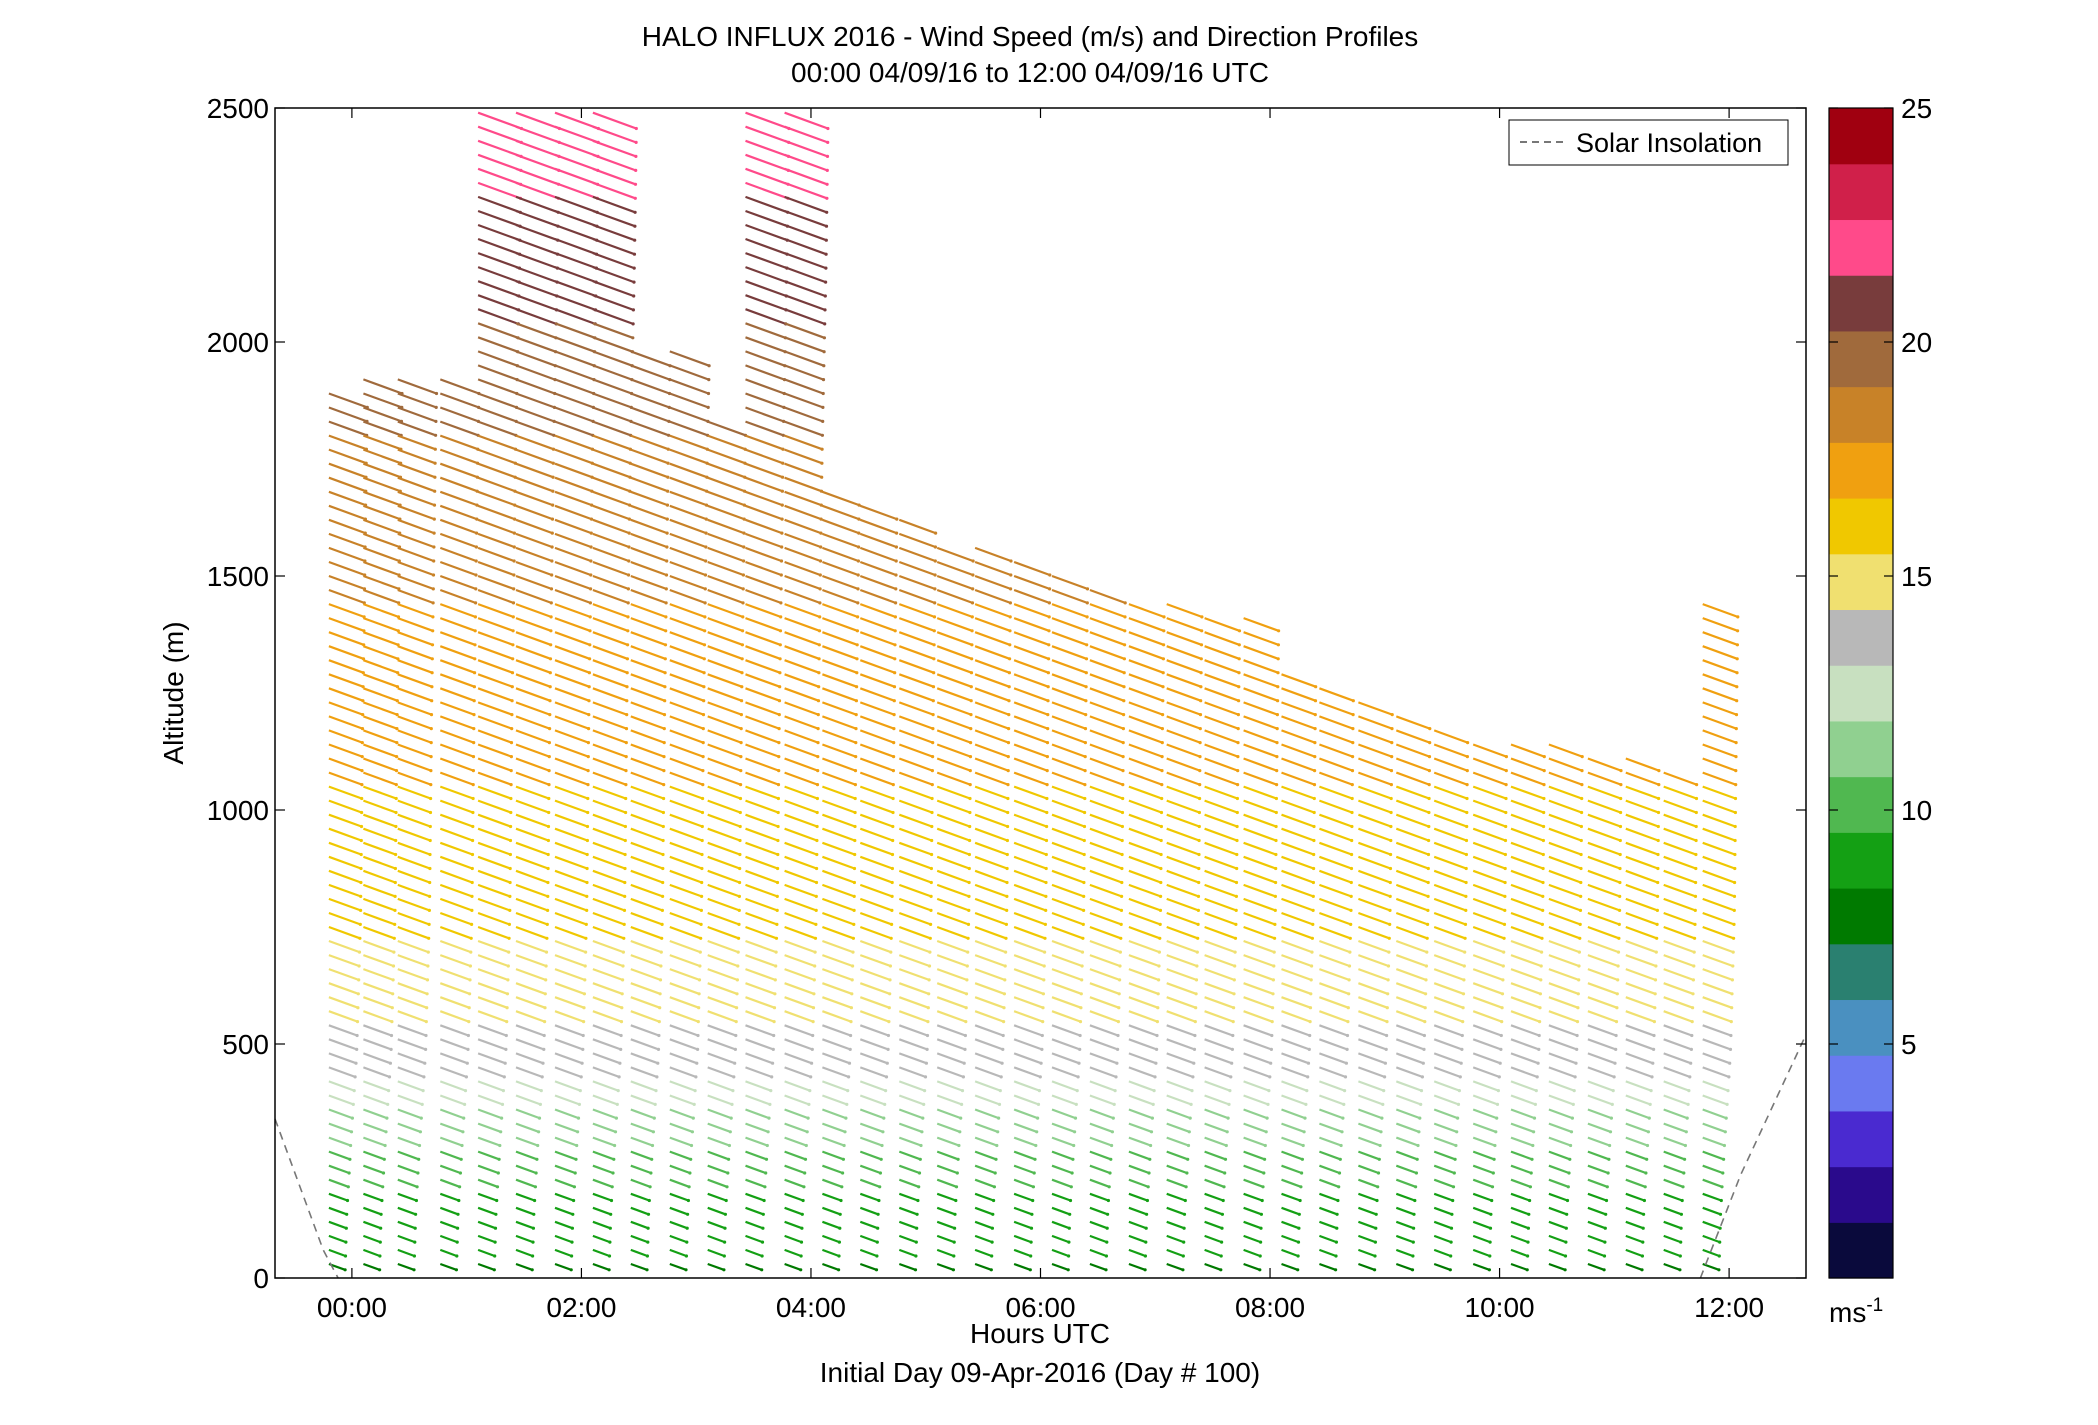  Describe the element at coordinates (1916, 108) in the screenshot. I see `colorbar-tick-label: 25` at that location.